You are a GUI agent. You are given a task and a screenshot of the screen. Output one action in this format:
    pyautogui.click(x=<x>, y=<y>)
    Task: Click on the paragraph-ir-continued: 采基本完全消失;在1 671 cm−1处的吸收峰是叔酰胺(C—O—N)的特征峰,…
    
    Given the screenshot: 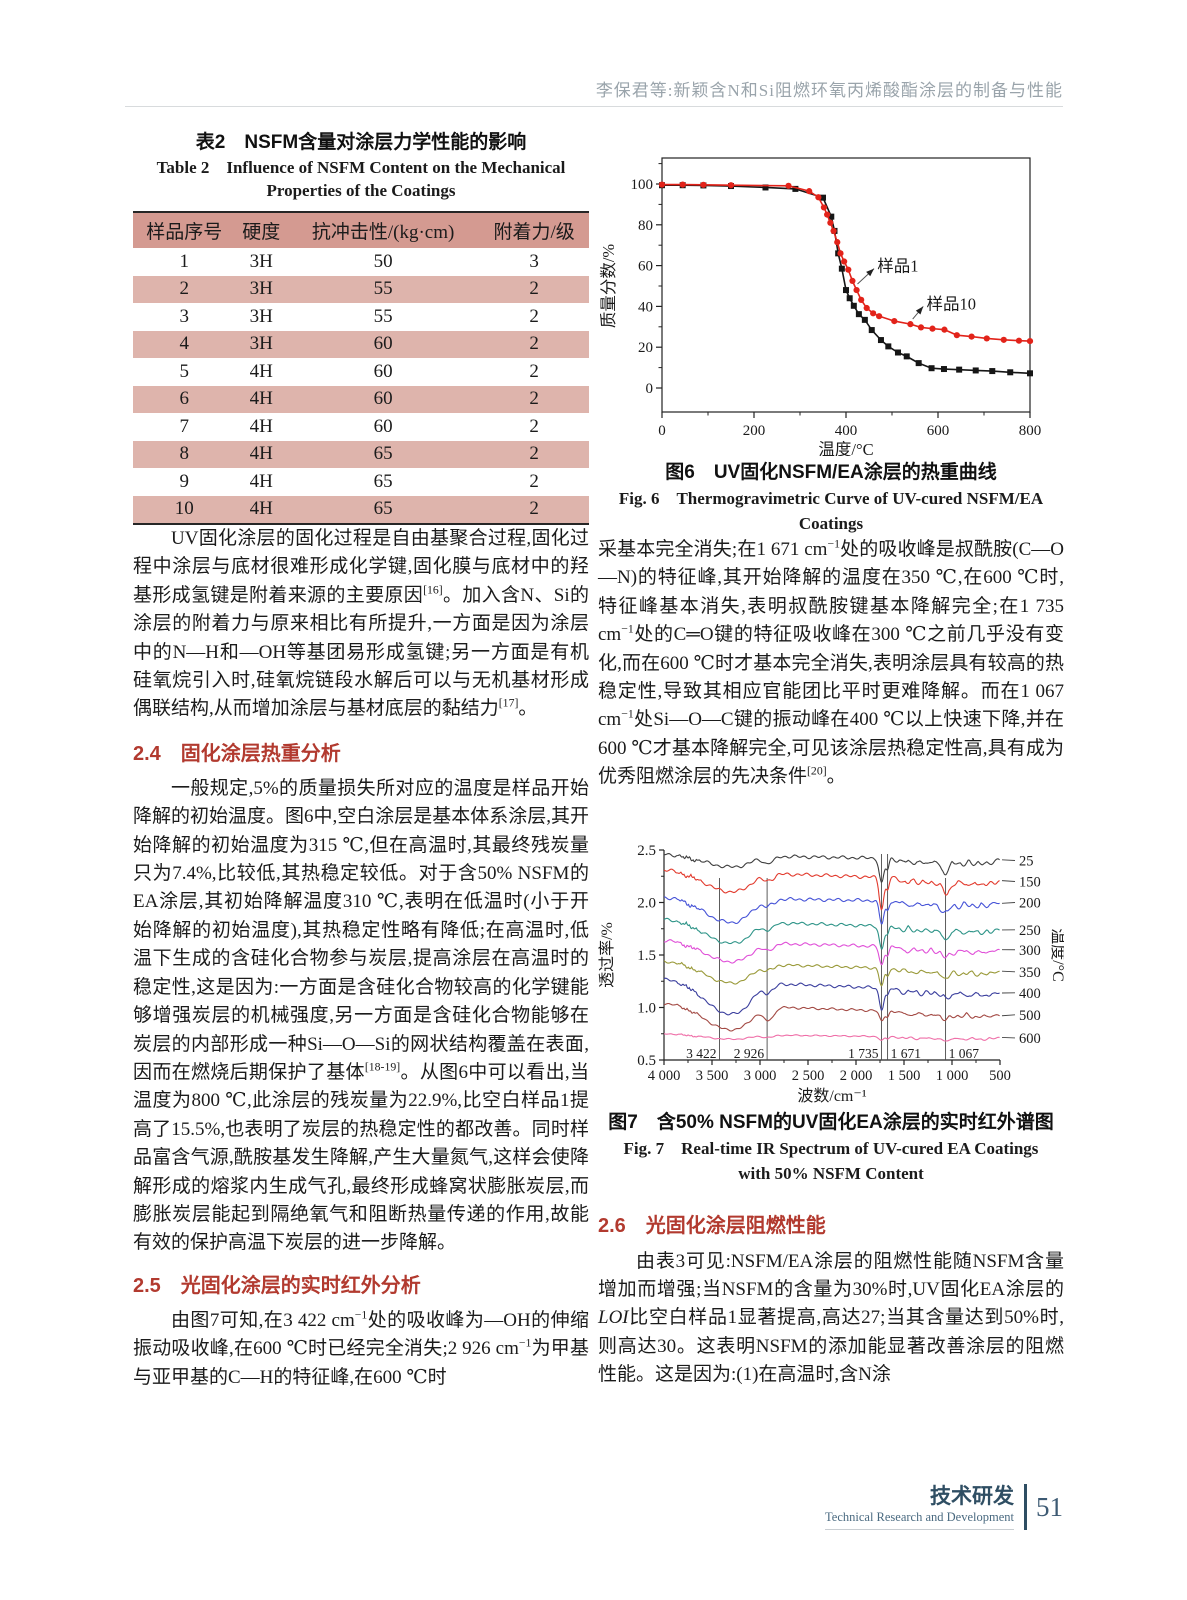 What is the action you would take?
    pyautogui.click(x=831, y=662)
    